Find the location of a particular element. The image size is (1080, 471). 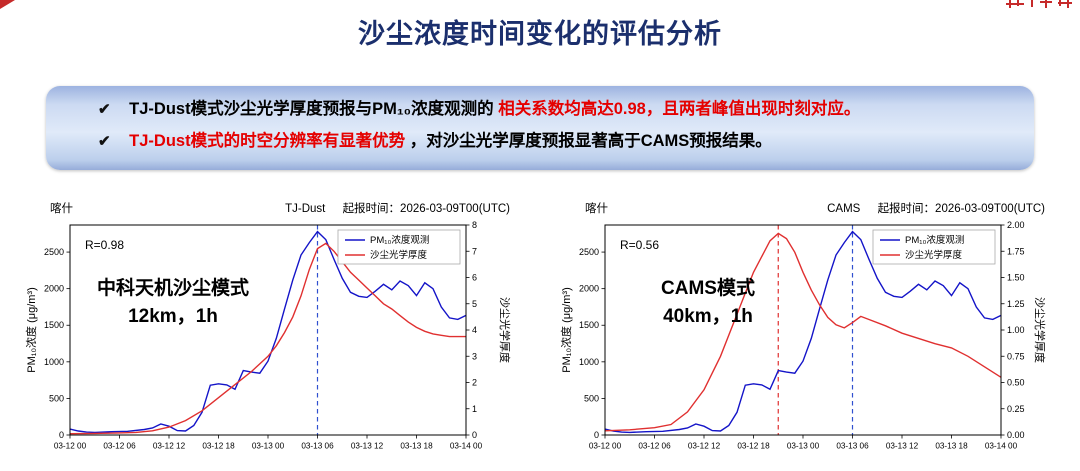

svg-text: 5 is located at coordinates (474, 304).